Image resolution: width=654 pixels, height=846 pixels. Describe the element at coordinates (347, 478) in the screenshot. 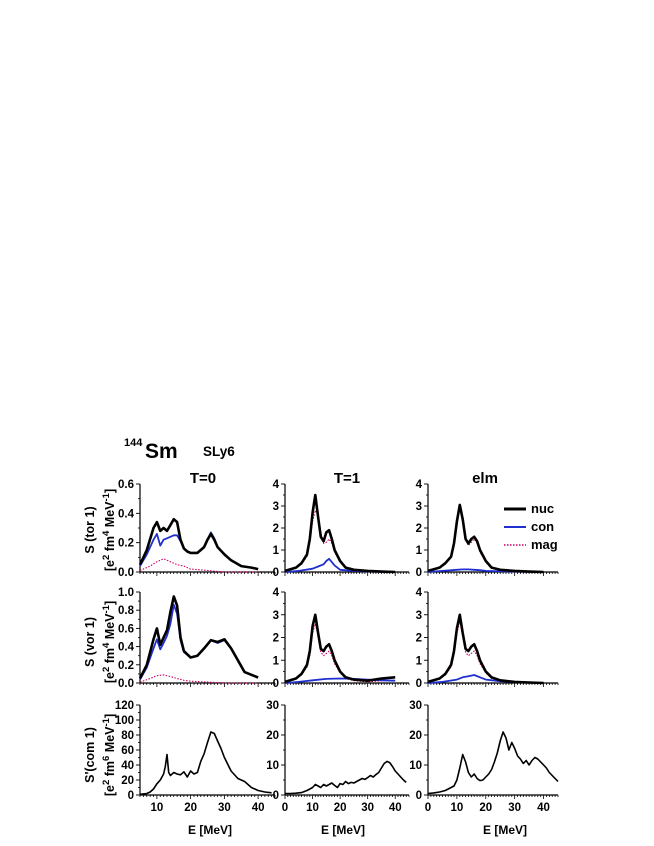

I see `column-title-t1: T=1` at that location.